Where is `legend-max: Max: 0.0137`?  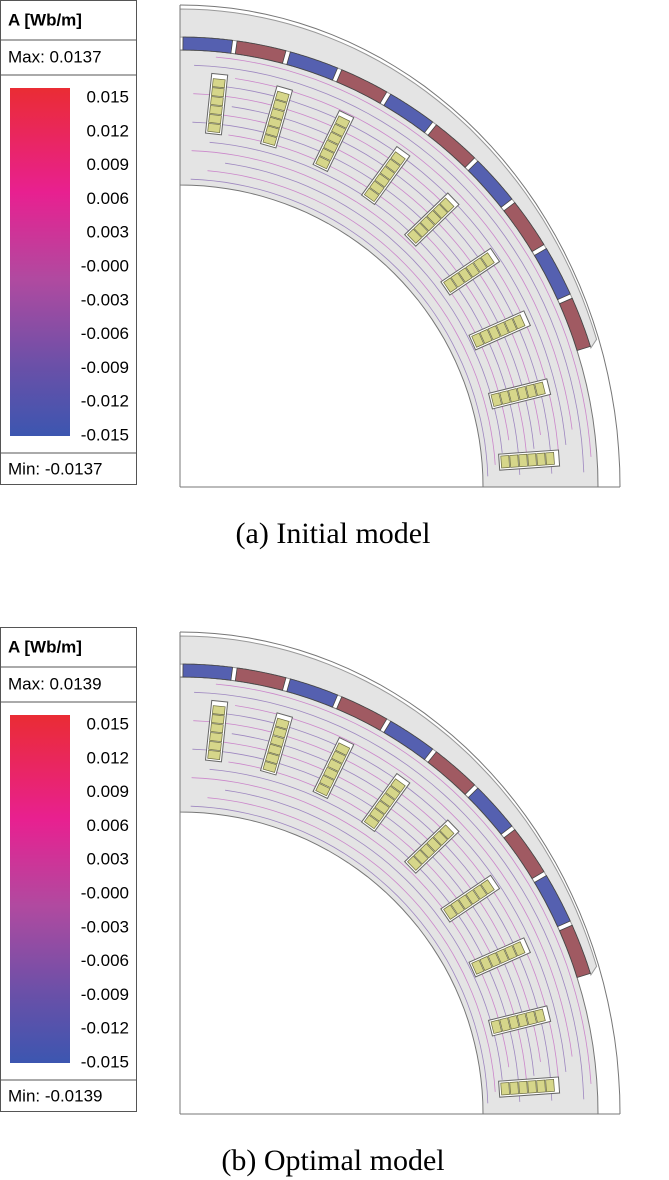
legend-max: Max: 0.0137 is located at coordinates (55, 56).